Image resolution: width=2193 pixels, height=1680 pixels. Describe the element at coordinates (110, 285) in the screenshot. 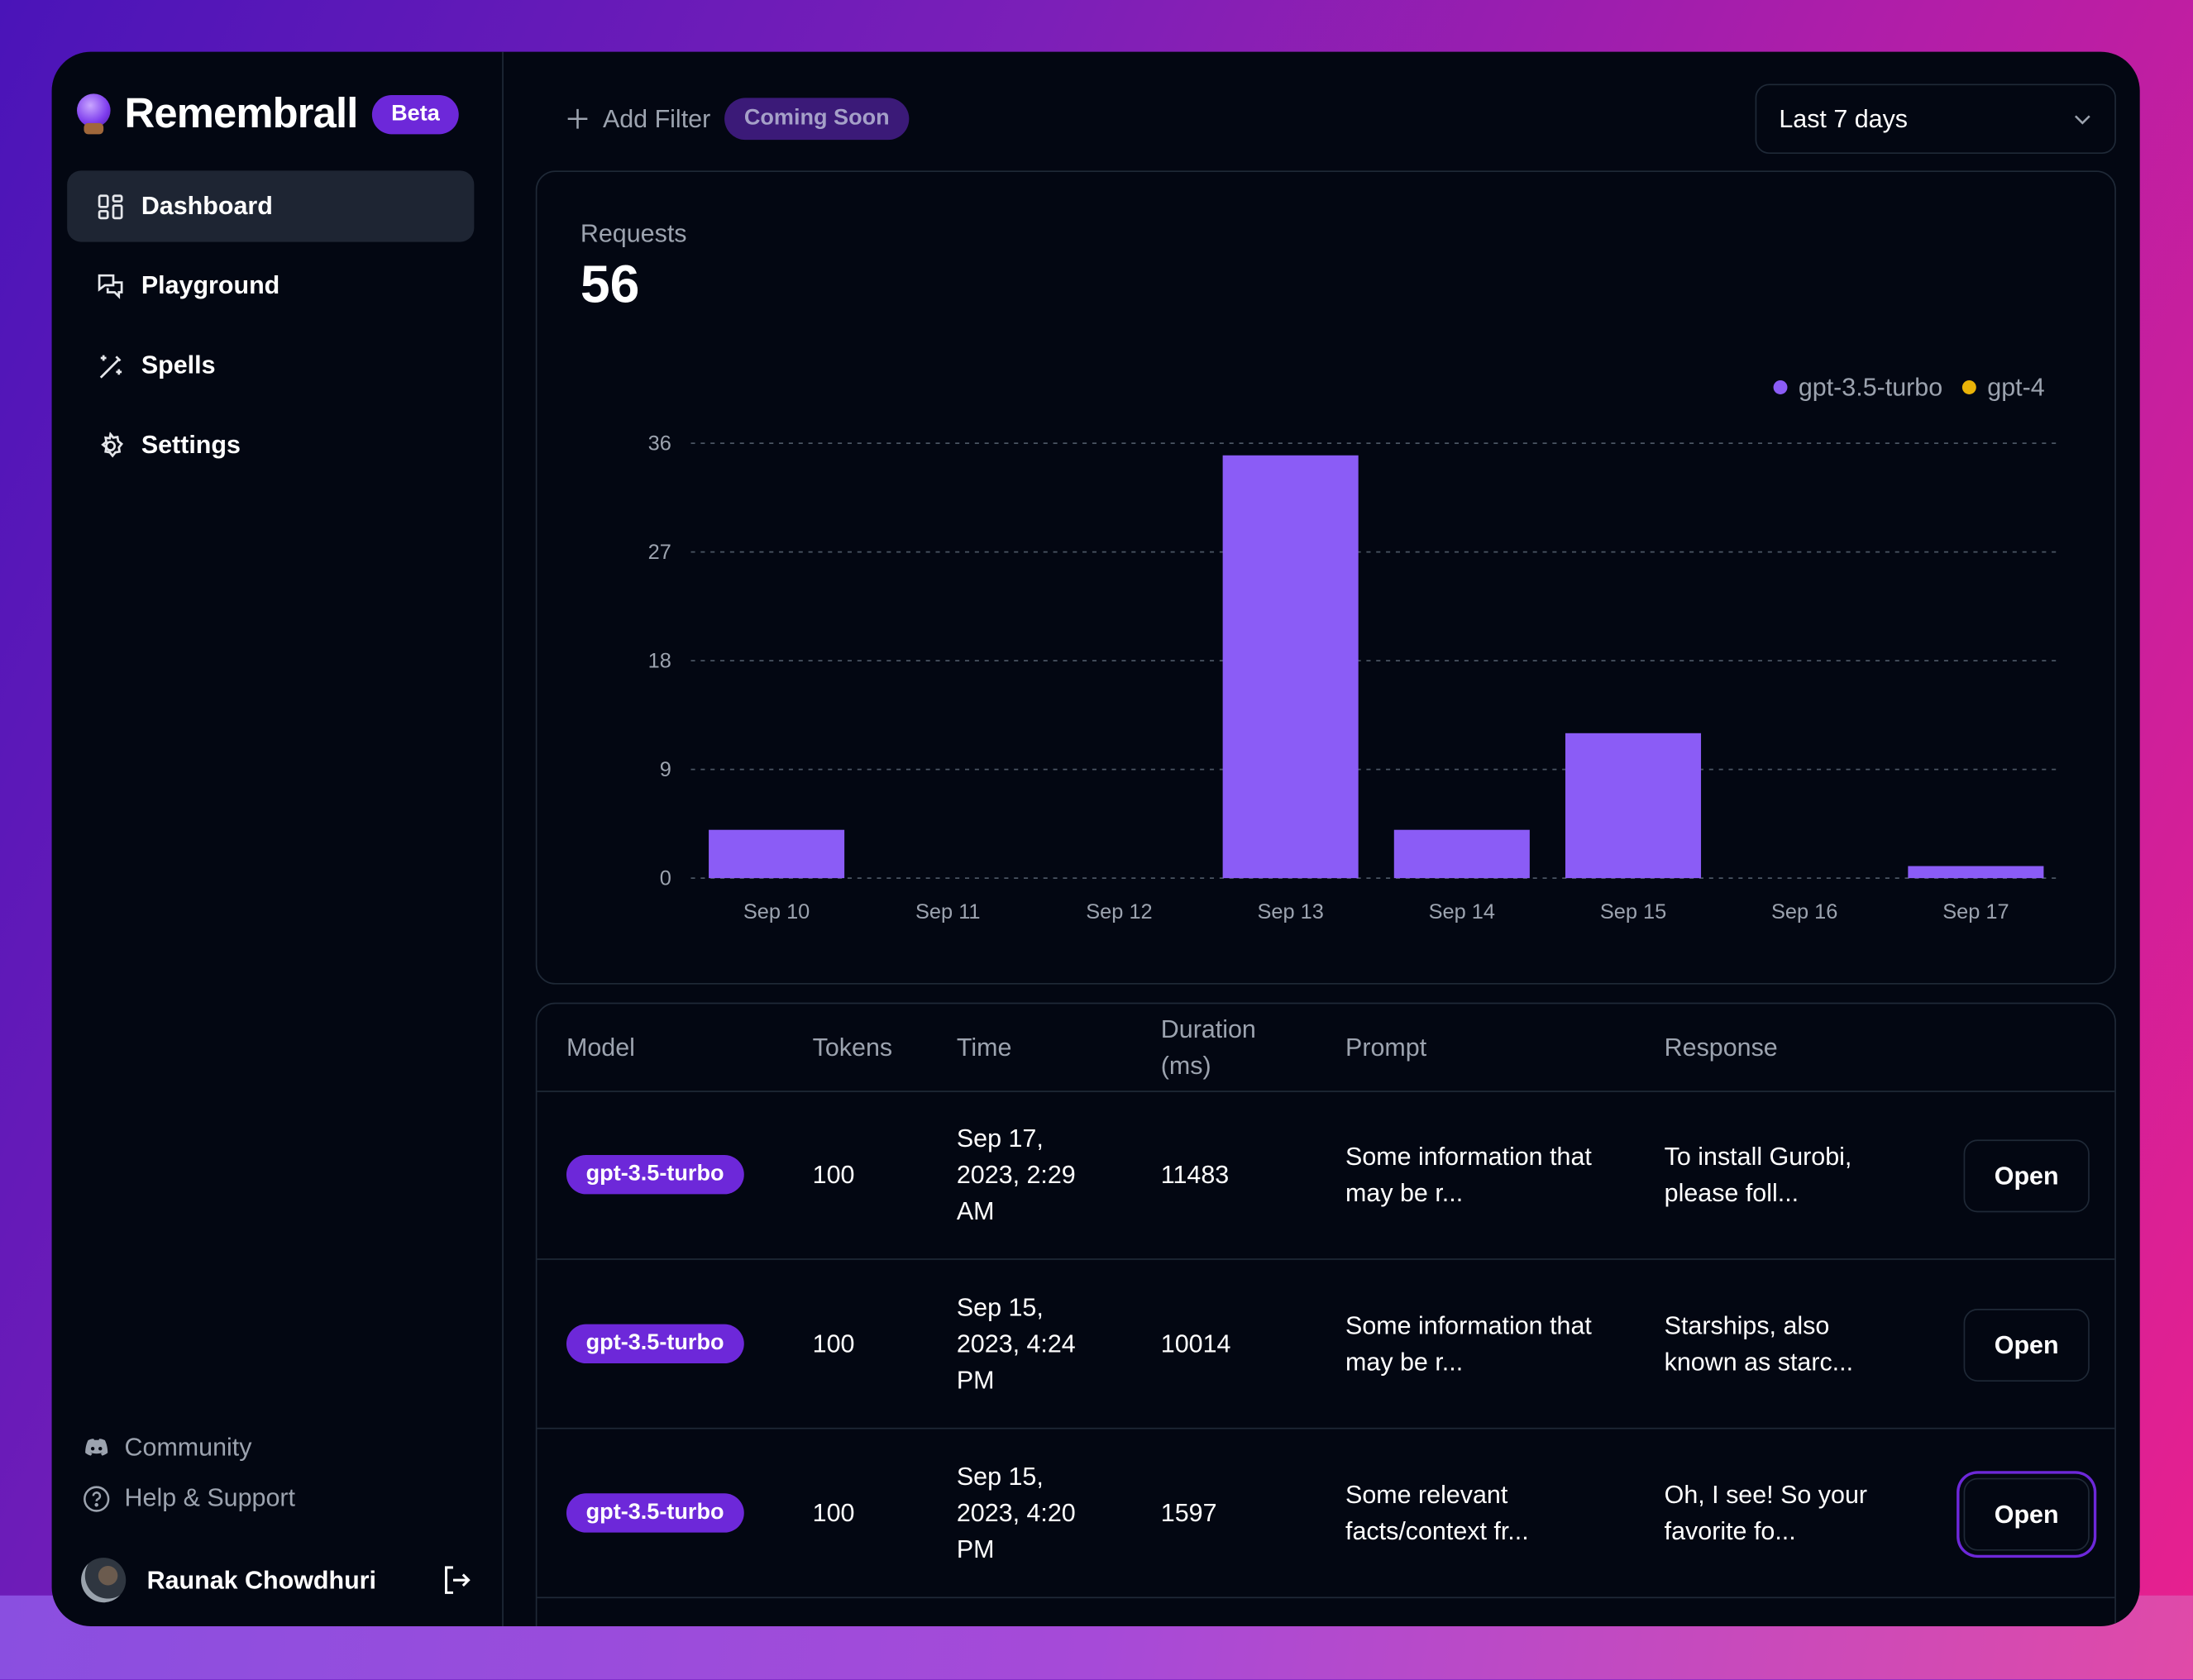

I see `chat-bubbles-icon` at that location.